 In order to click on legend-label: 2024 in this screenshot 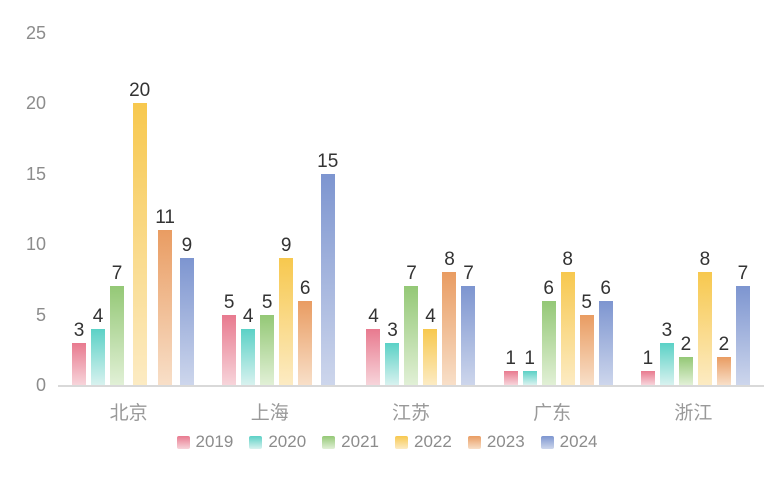, I will do `click(578, 441)`.